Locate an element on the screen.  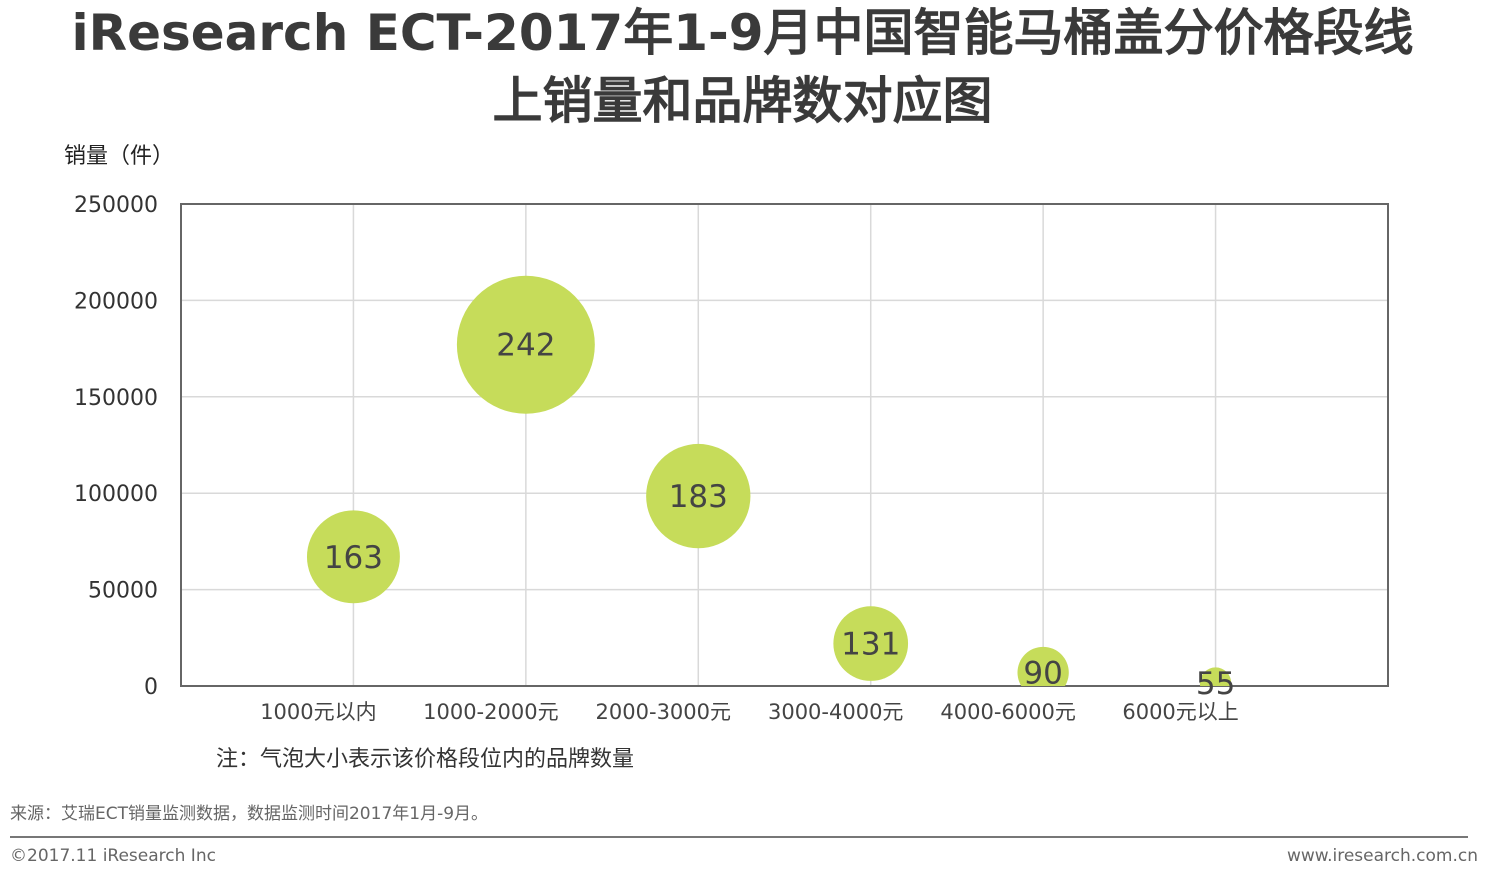
bubble-label: 242 is located at coordinates (525, 346).